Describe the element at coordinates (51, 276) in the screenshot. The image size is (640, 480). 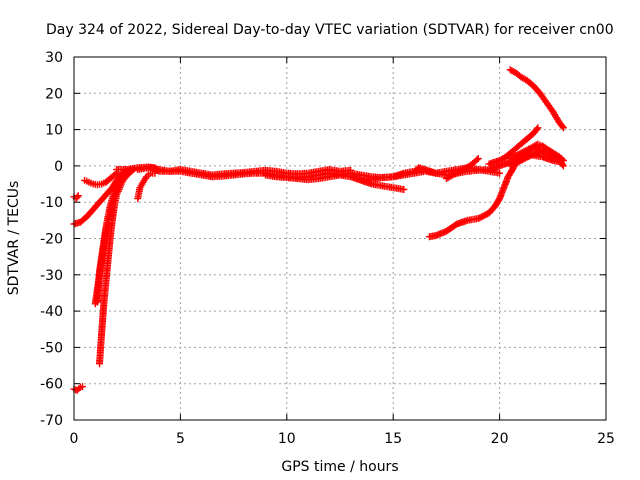
I see `y-tick-label: -30` at that location.